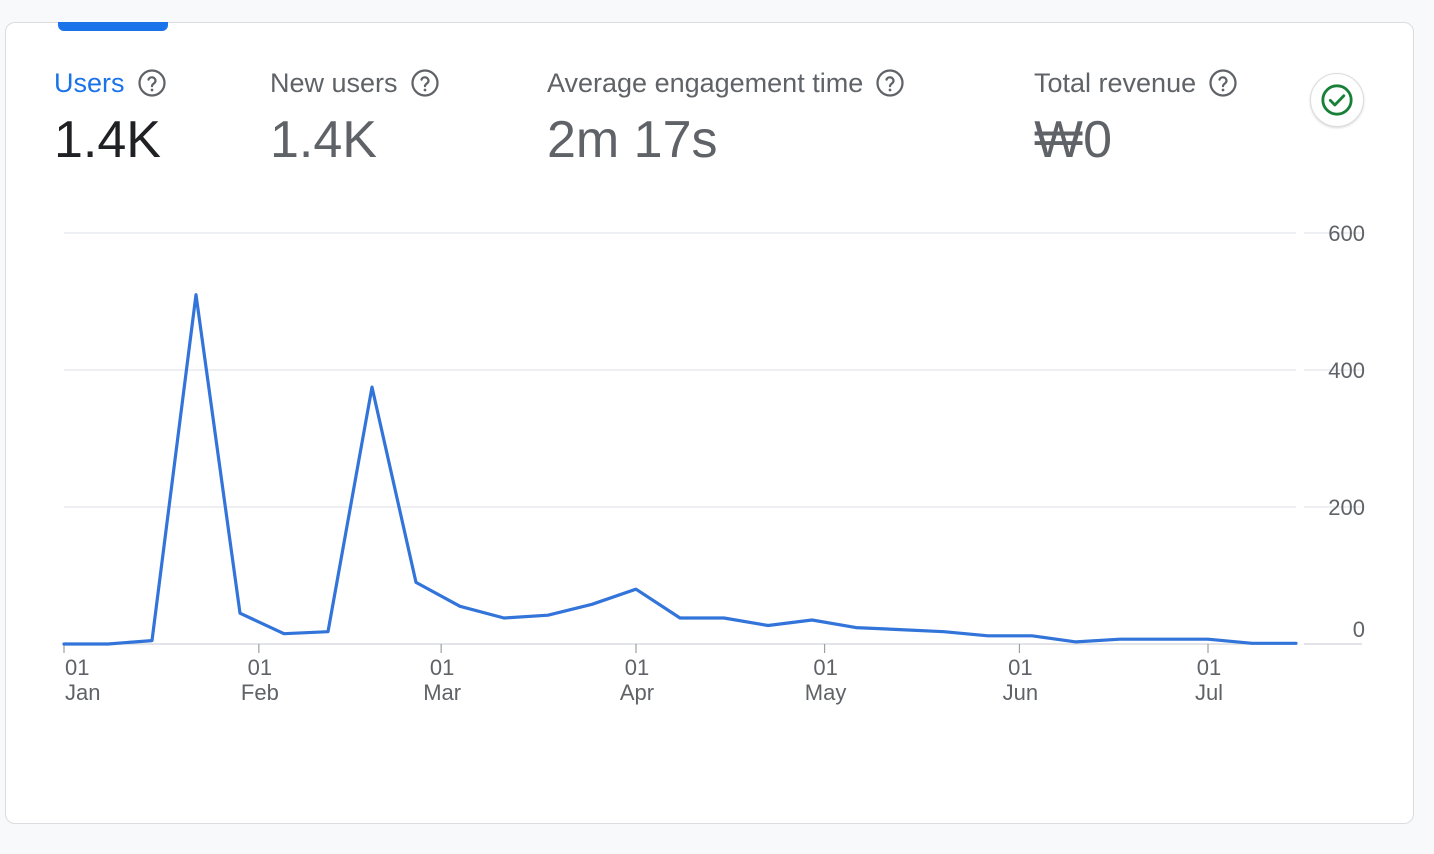 This screenshot has width=1434, height=854. I want to click on metric-new-users-value: 1.4K, so click(323, 140).